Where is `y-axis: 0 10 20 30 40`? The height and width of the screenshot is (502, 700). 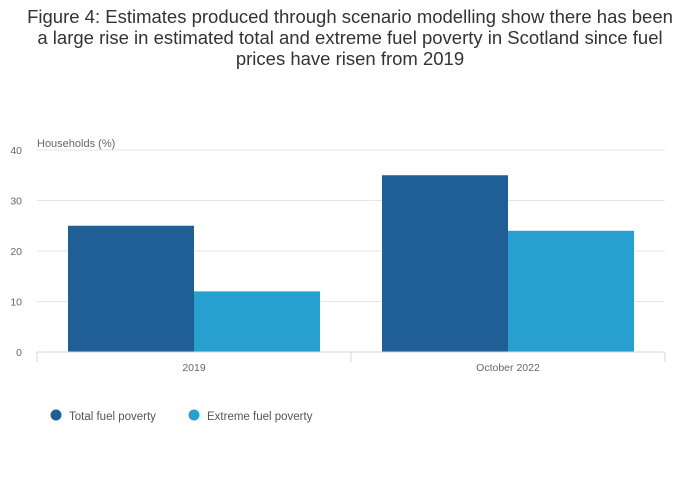
y-axis: 0 10 20 30 40 is located at coordinates (16, 252).